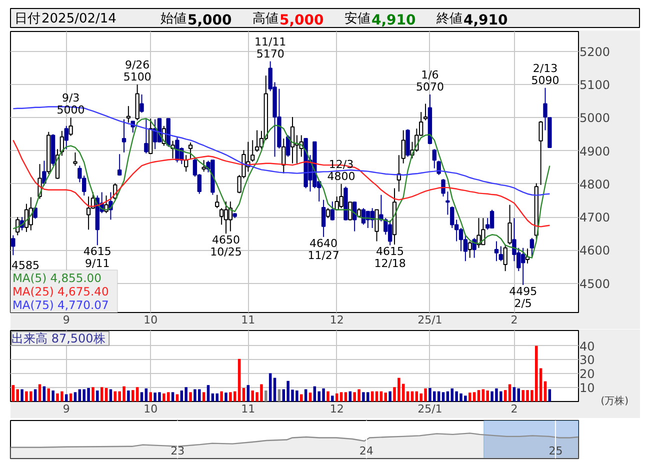  What do you see at coordinates (595, 184) in the screenshot?
I see `y-tick-label: 4800` at bounding box center [595, 184].